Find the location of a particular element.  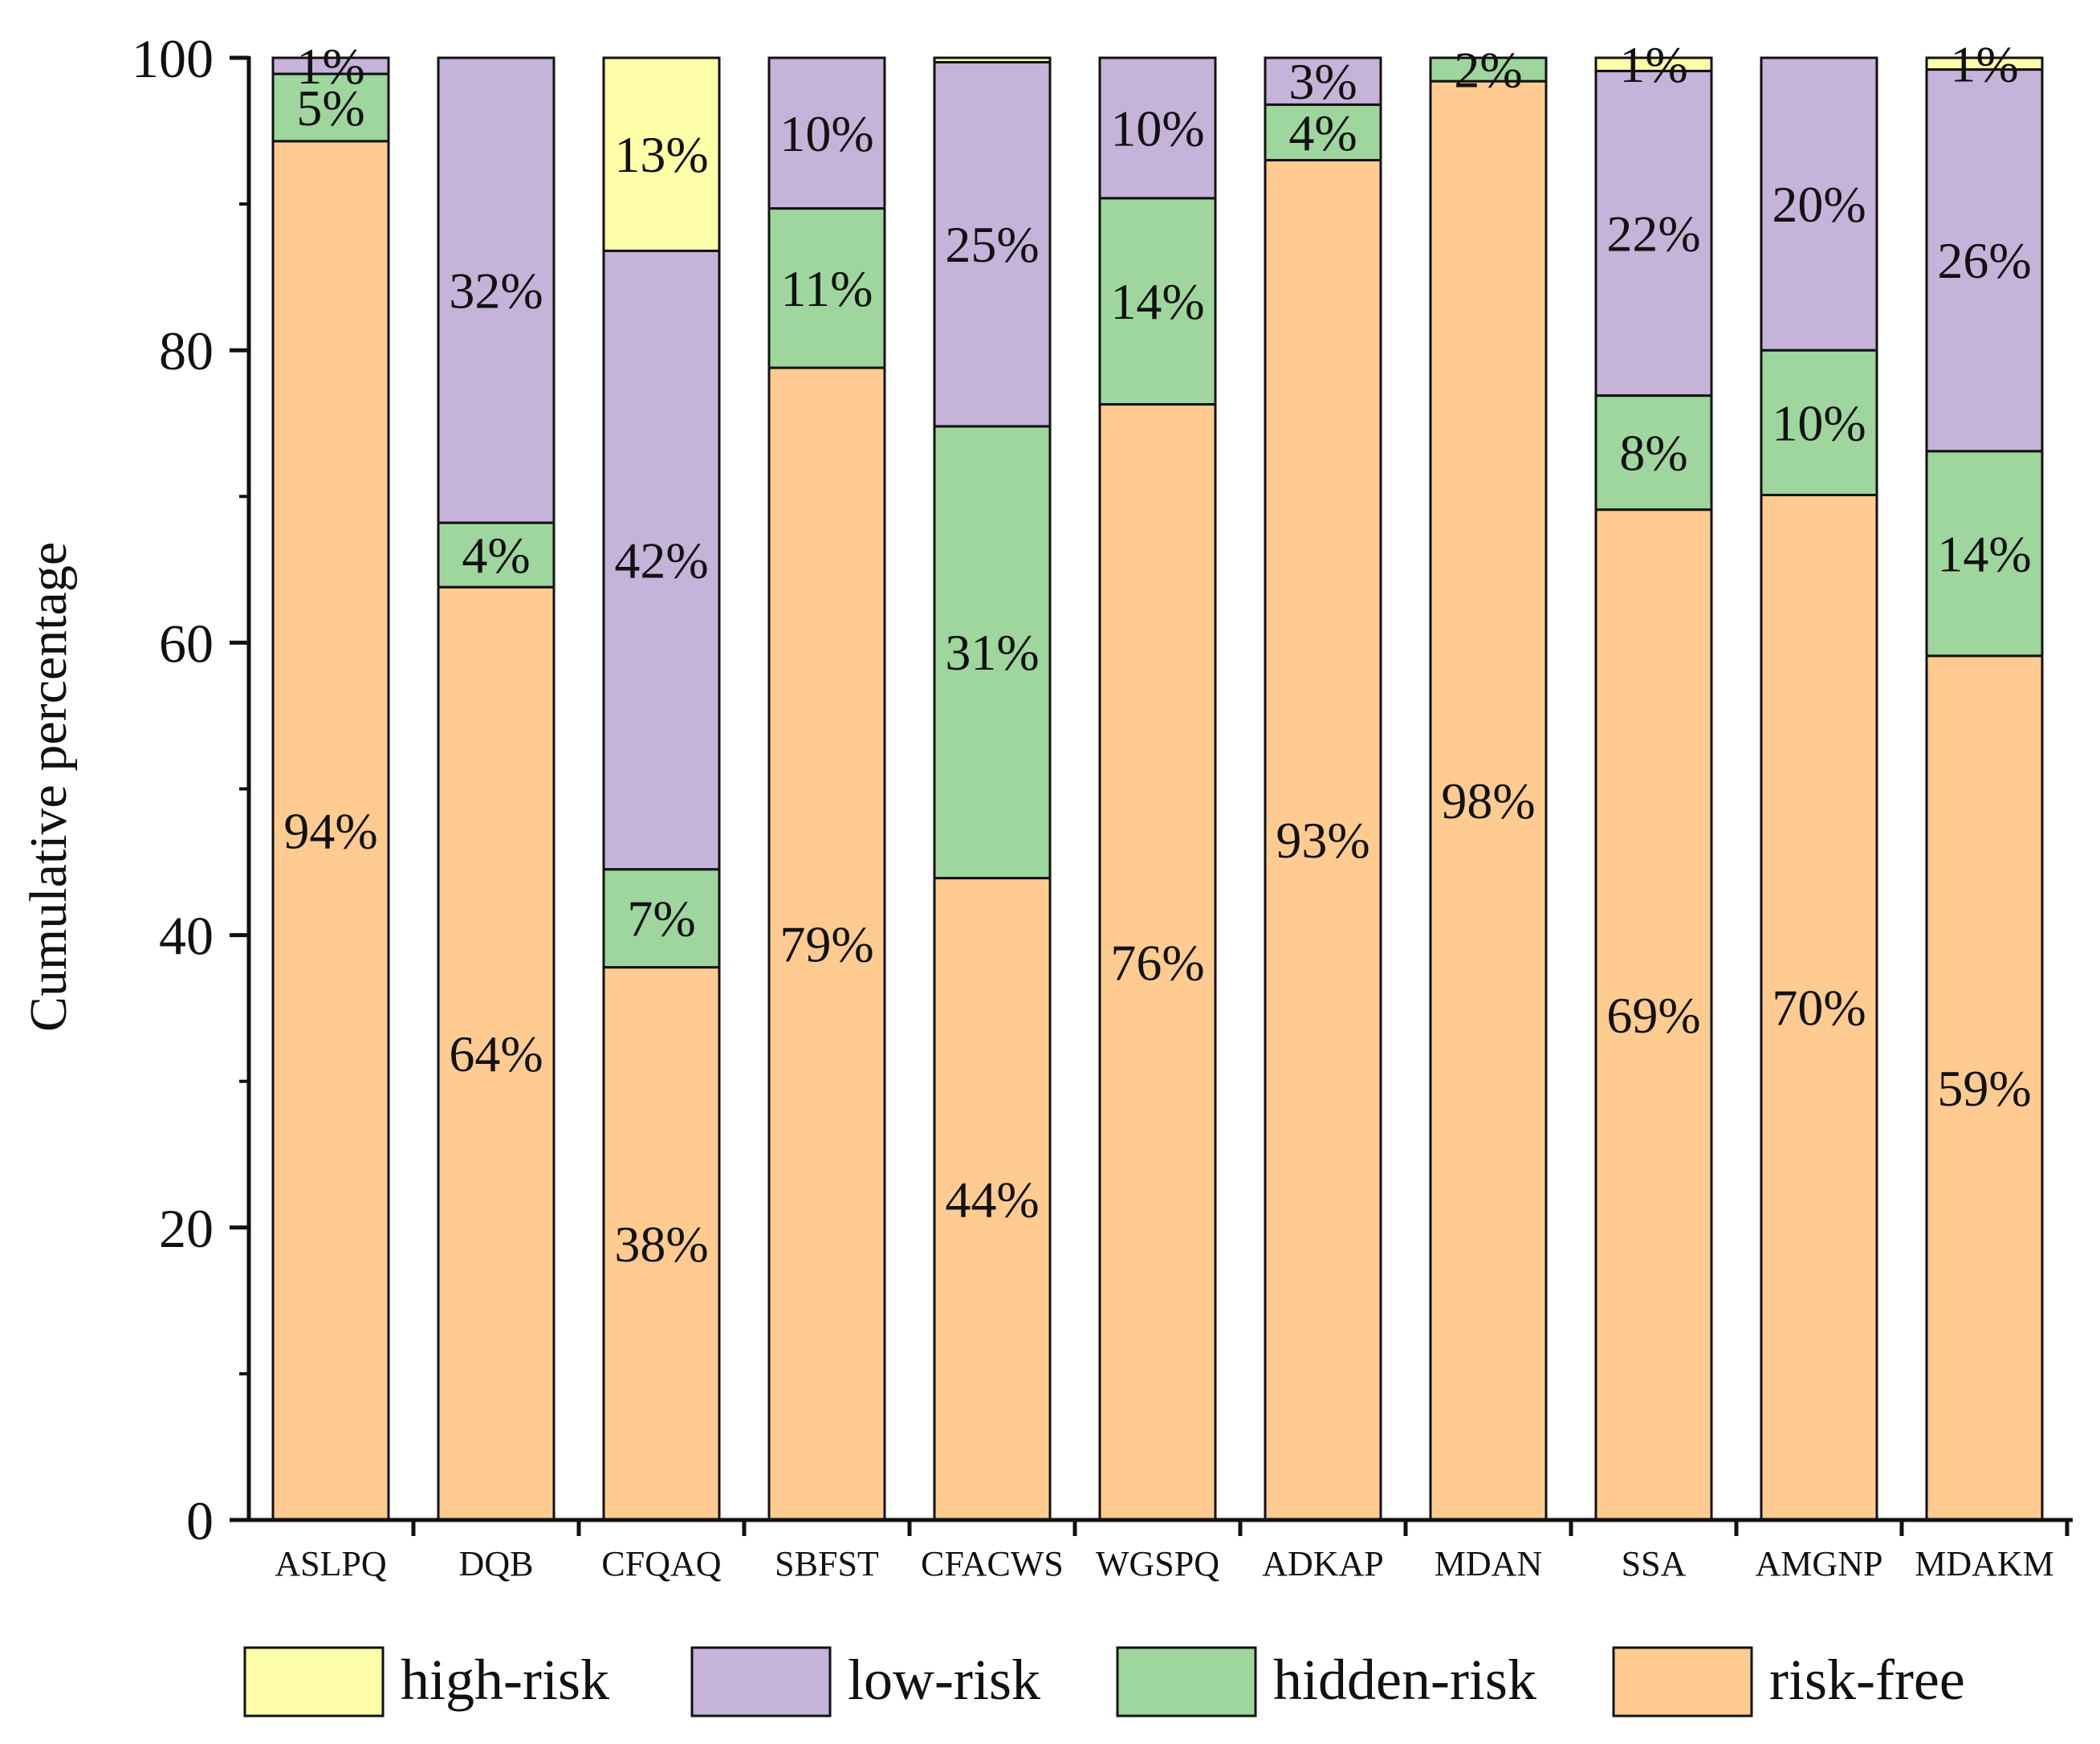

data-label-high-risk-mdakm: 1% is located at coordinates (1984, 63).